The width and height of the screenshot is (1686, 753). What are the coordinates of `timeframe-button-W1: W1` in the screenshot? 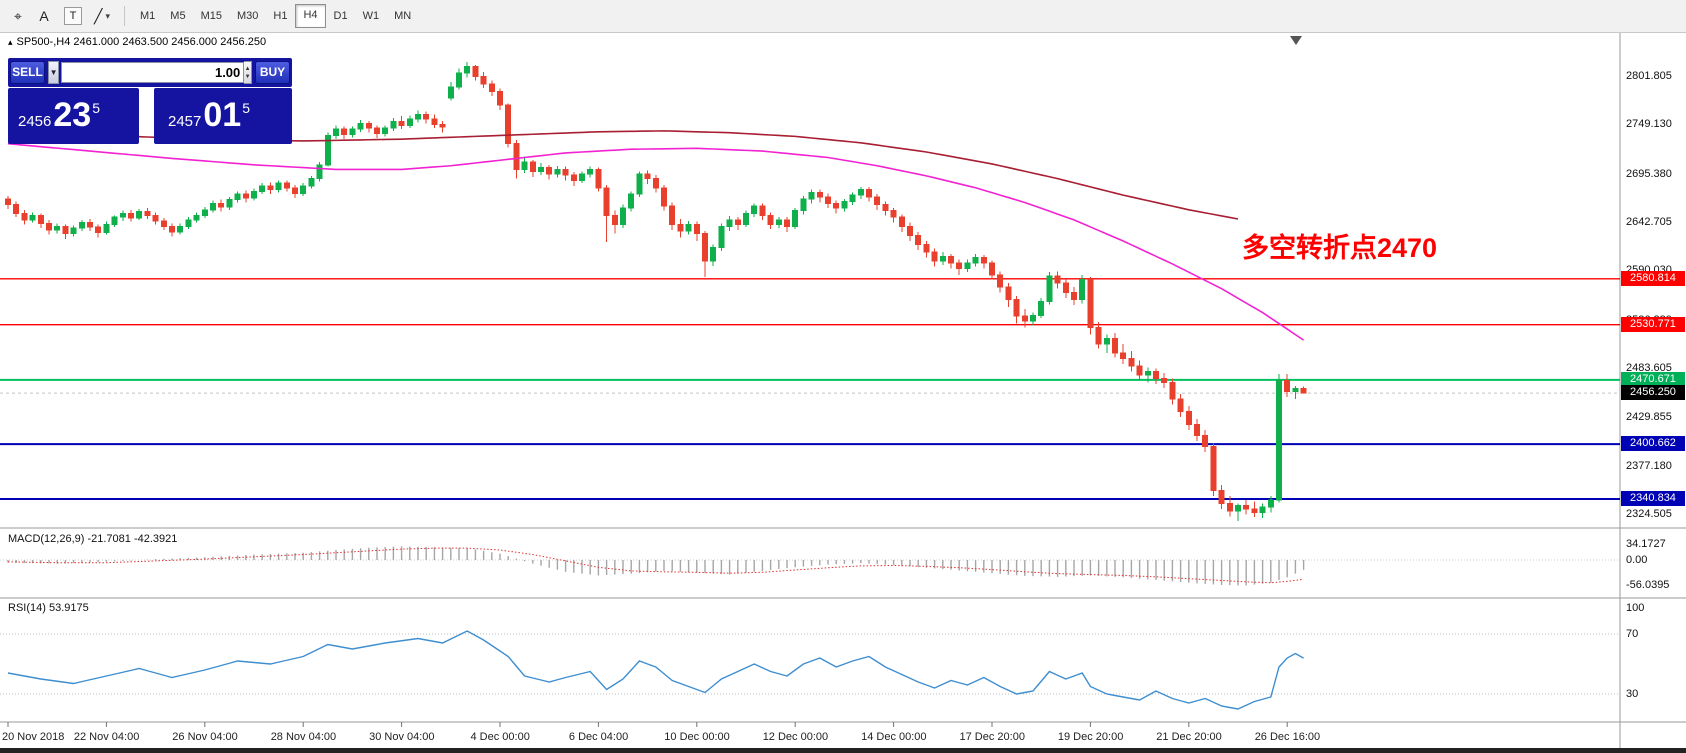 It's located at (371, 16).